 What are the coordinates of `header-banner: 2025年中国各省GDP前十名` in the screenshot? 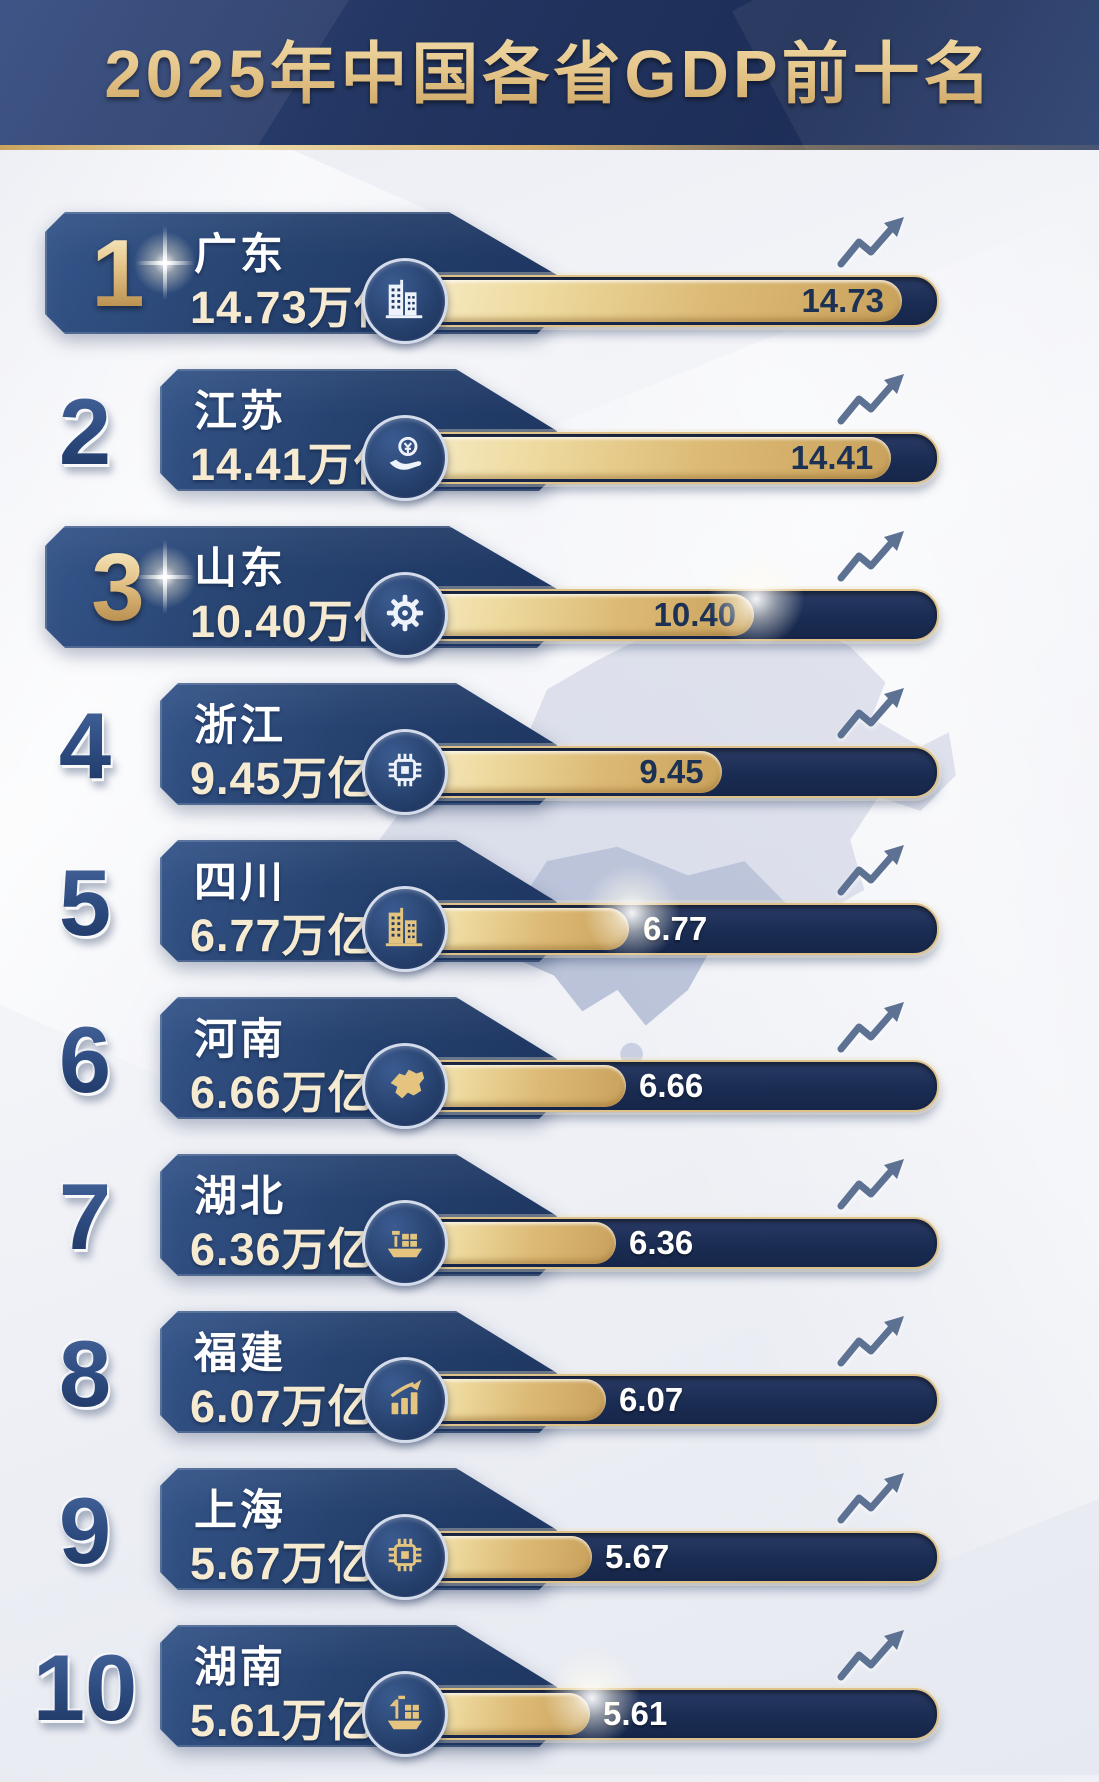 It's located at (549, 75).